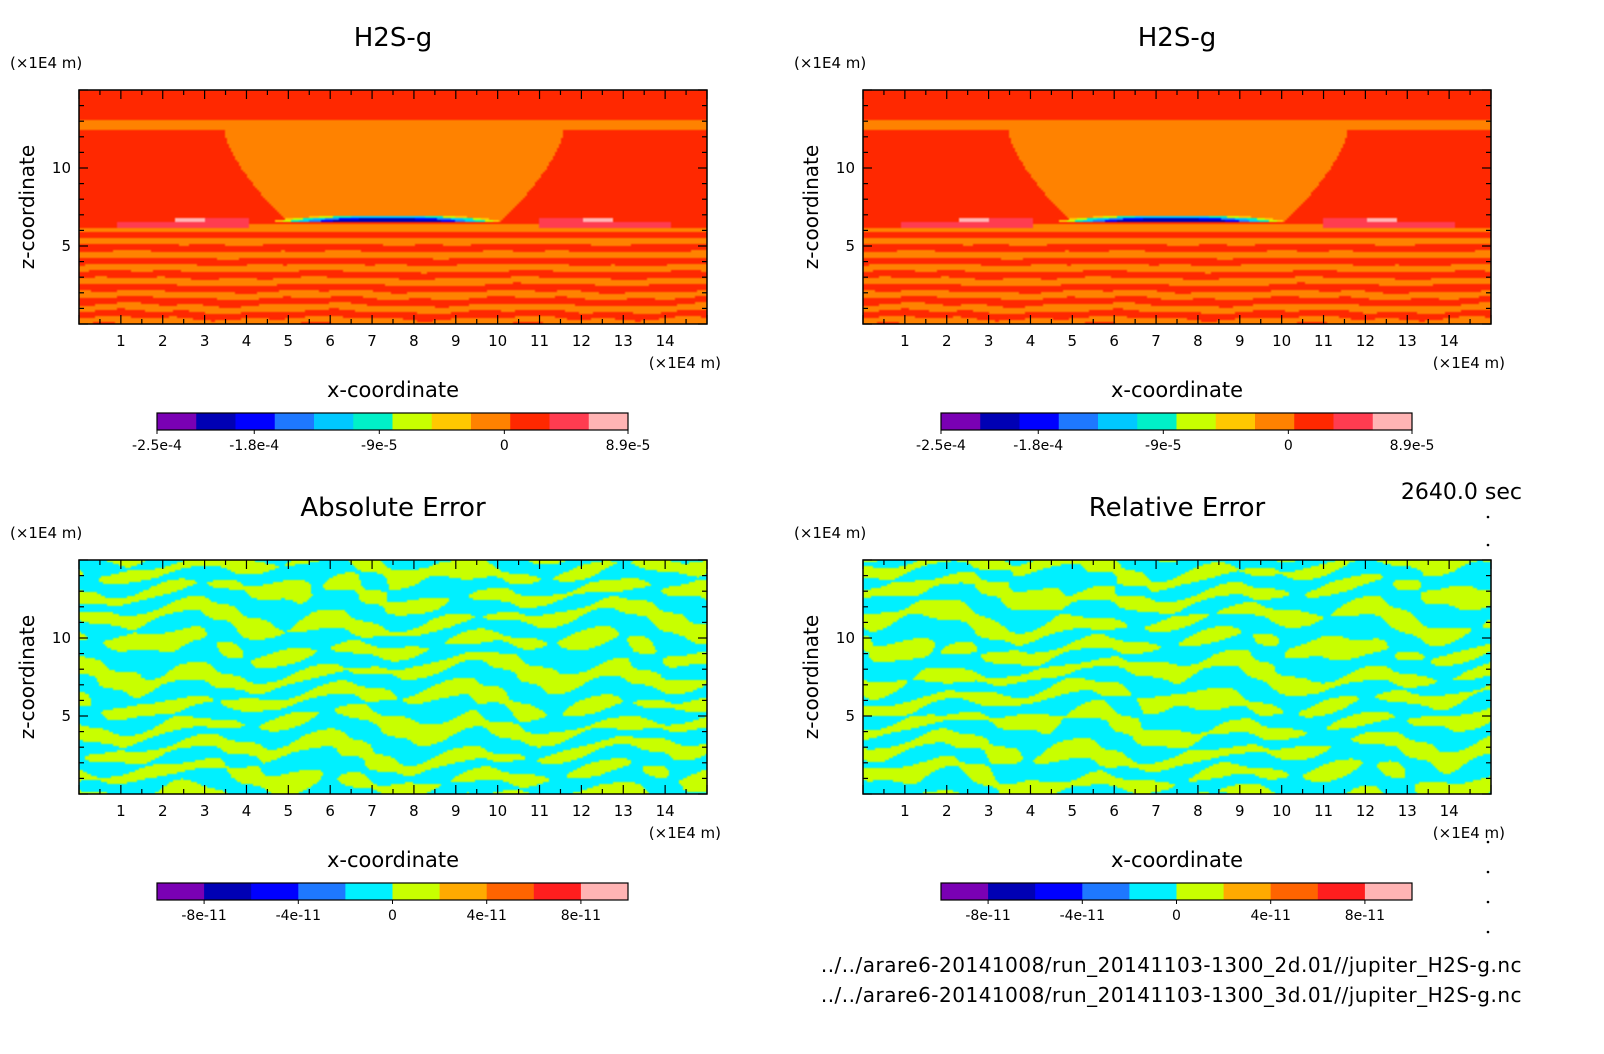 The width and height of the screenshot is (1604, 1054). I want to click on chart-title: H2S-g, so click(393, 38).